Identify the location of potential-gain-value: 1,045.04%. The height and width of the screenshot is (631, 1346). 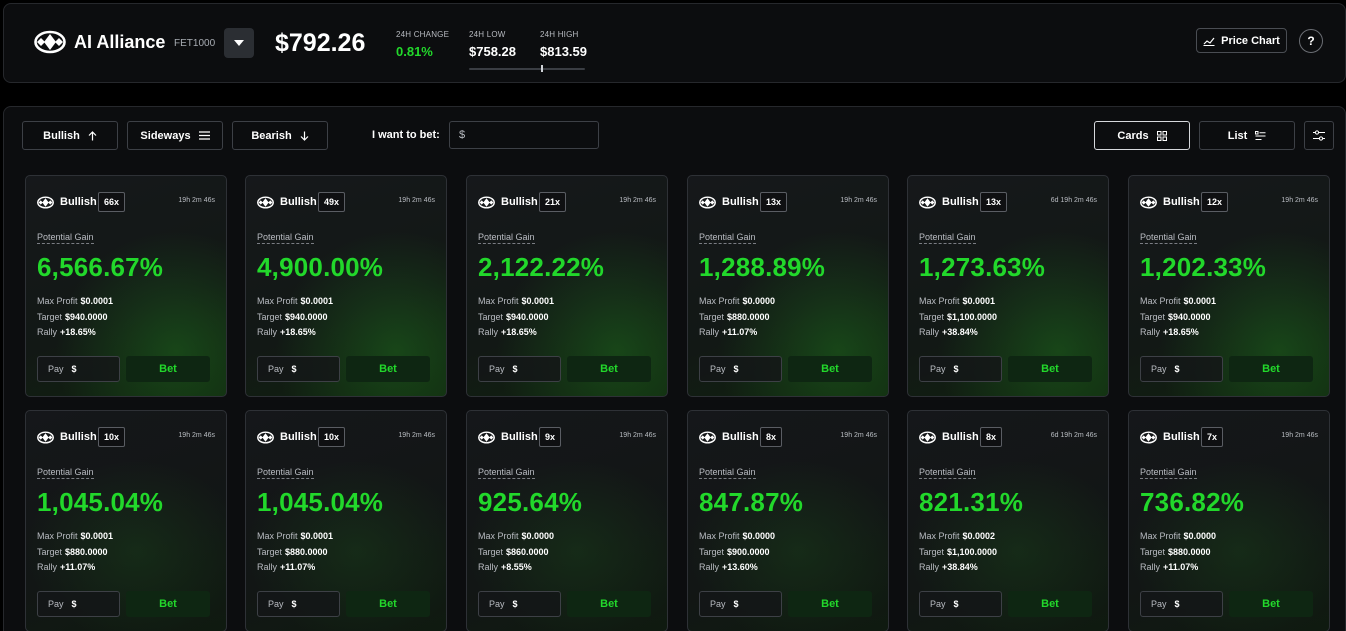
(320, 502).